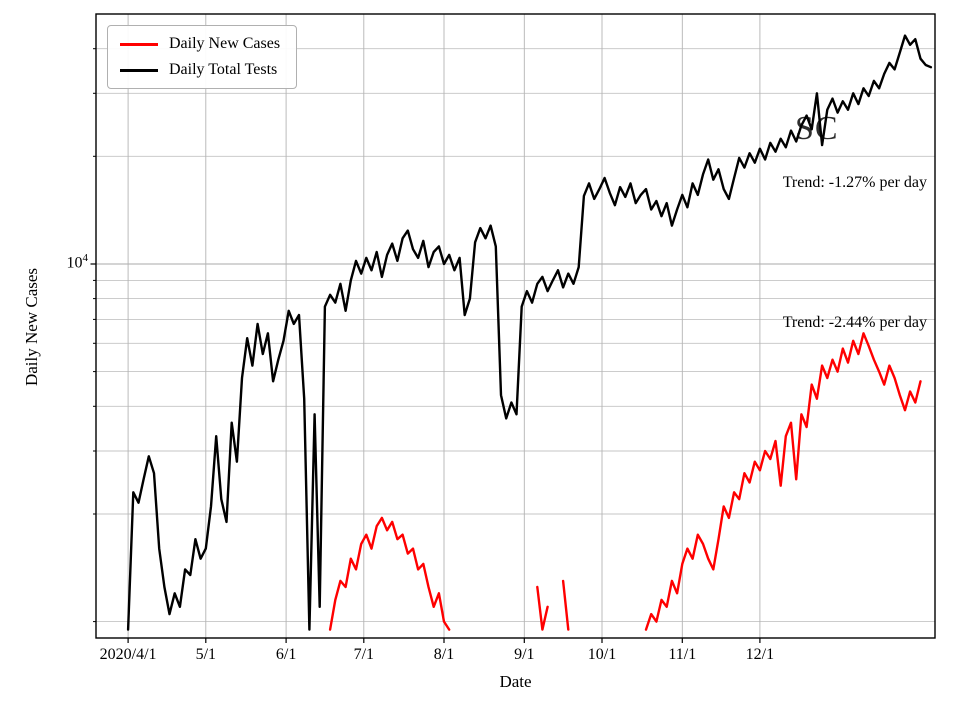 The height and width of the screenshot is (720, 960). What do you see at coordinates (682, 654) in the screenshot?
I see `x-tick-label: 11/1` at bounding box center [682, 654].